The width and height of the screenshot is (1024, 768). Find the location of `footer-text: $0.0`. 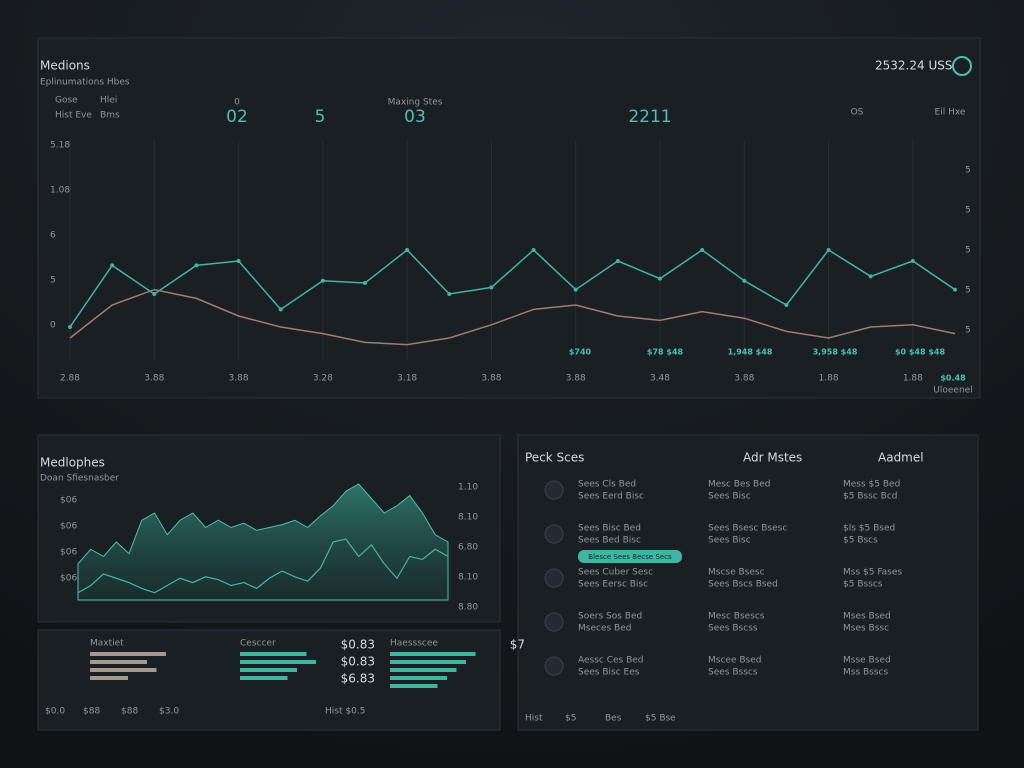

footer-text: $0.0 is located at coordinates (55, 712).